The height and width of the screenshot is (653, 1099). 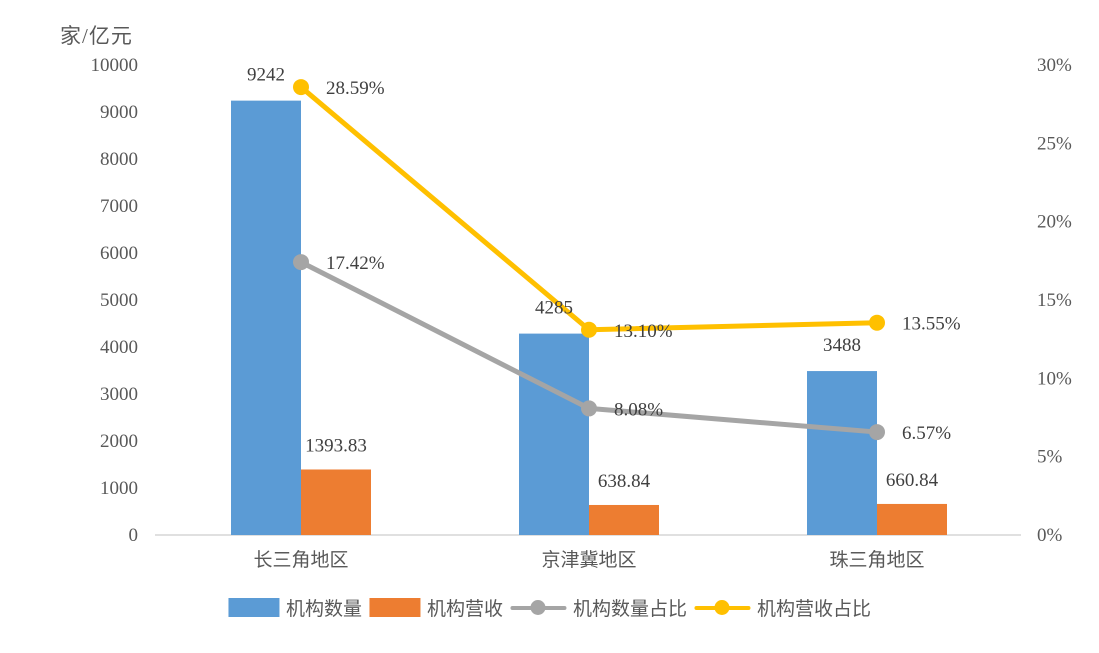 I want to click on legend-label-institution-count: 机构数量, so click(x=323, y=609).